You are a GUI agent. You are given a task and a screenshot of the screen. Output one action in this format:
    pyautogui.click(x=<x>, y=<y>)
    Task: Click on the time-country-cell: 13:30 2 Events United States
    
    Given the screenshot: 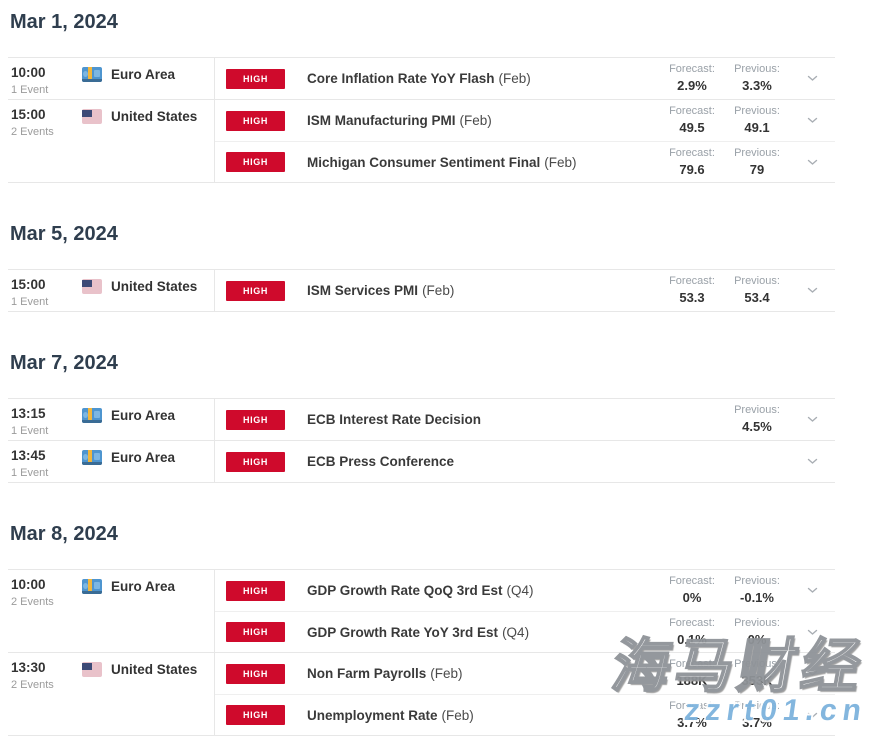 What is the action you would take?
    pyautogui.click(x=111, y=694)
    